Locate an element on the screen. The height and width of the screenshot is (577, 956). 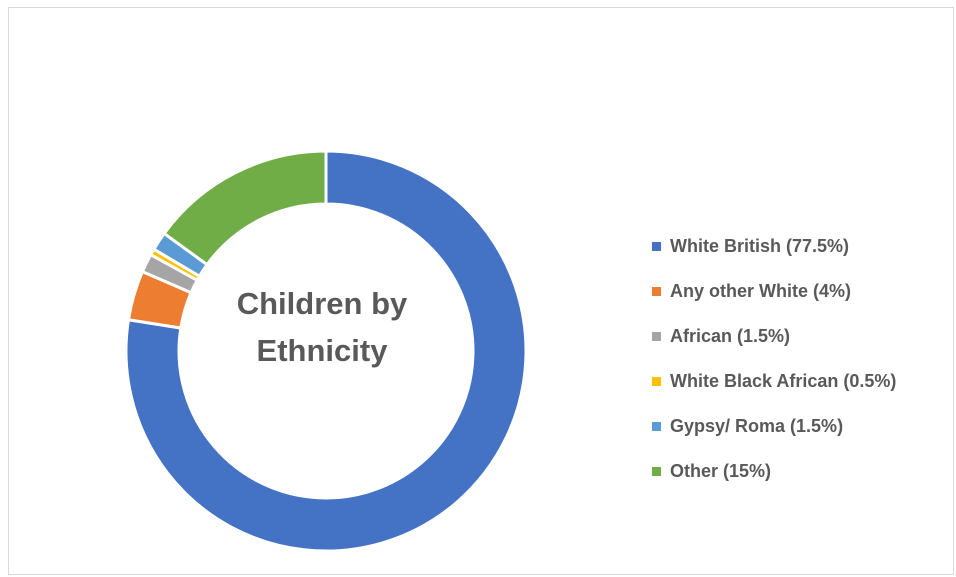
legend-item-african: African (1.5%) is located at coordinates (802, 336).